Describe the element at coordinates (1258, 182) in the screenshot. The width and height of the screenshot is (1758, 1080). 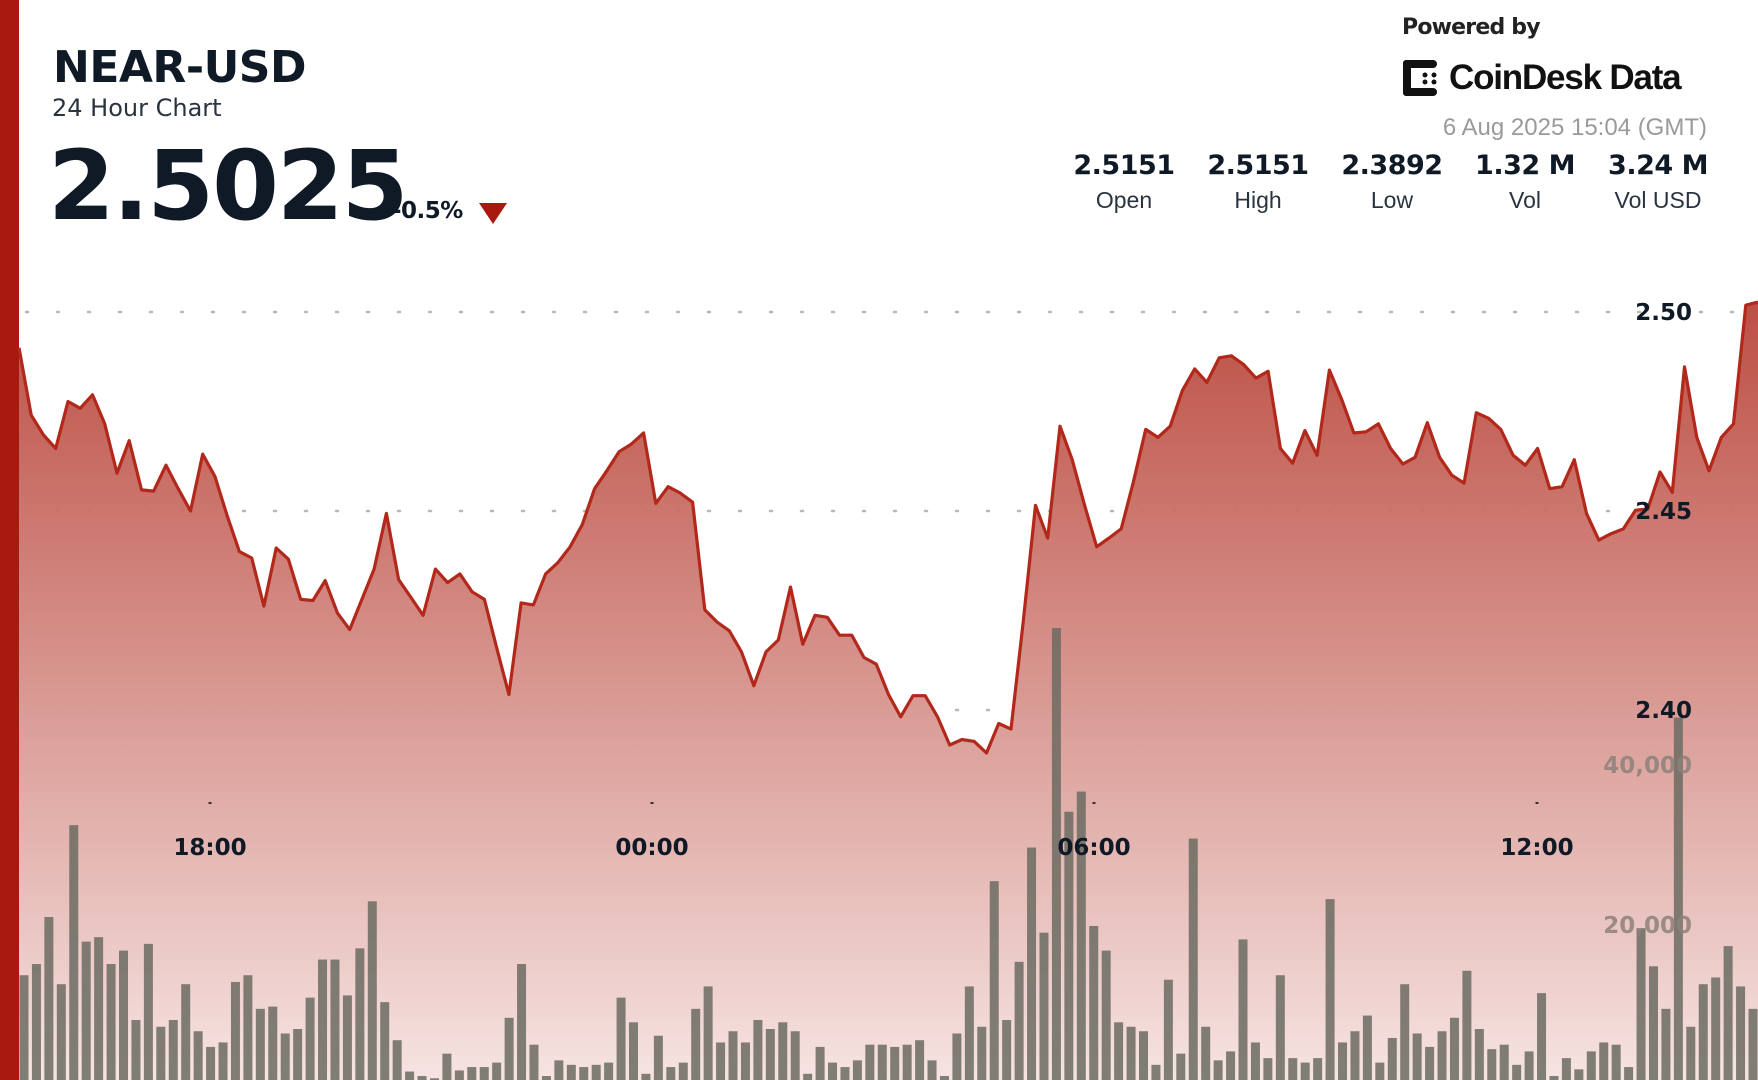
I see `stat-high: 2.5151 High` at that location.